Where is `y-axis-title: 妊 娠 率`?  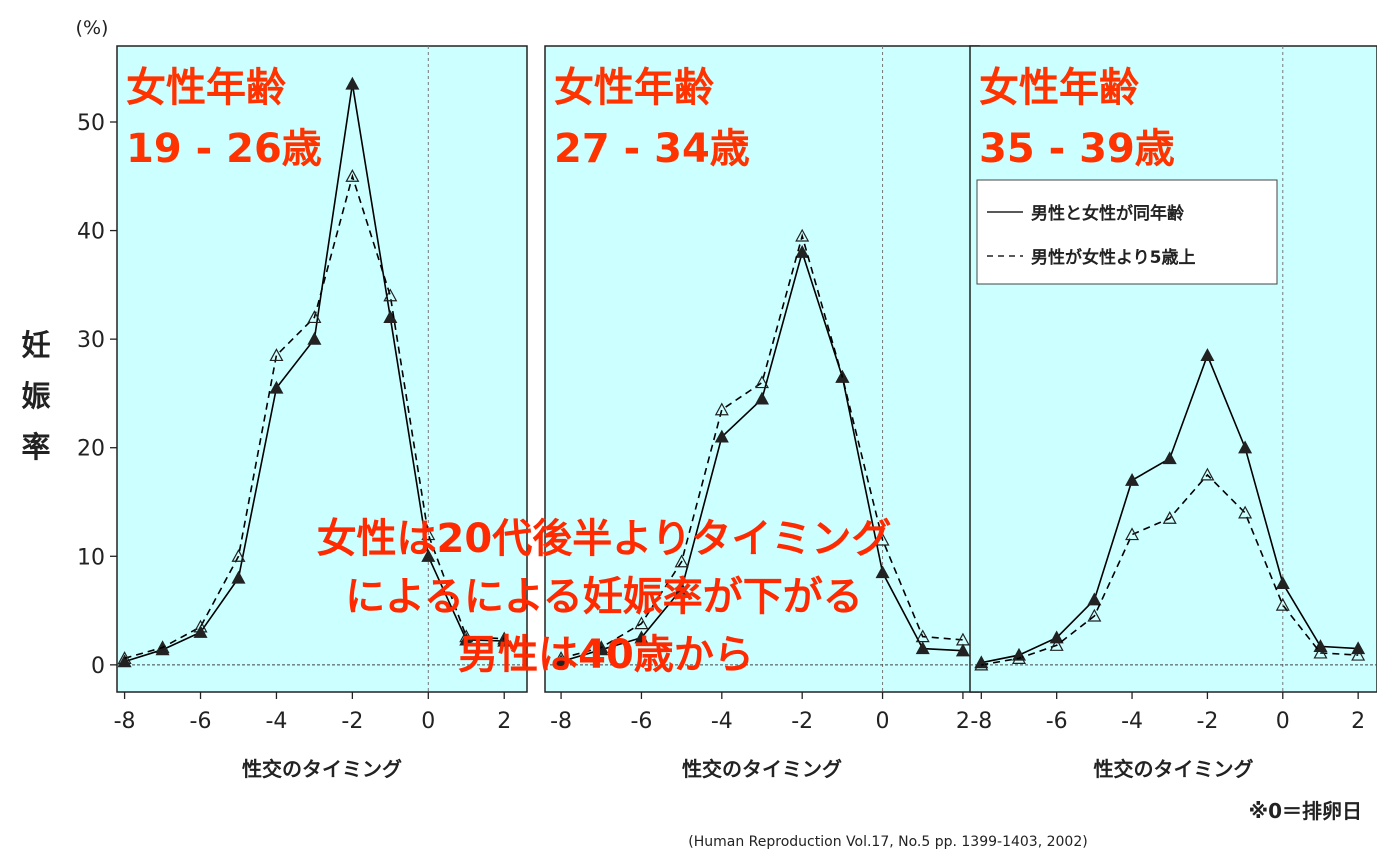 y-axis-title: 妊 娠 率 is located at coordinates (35, 396).